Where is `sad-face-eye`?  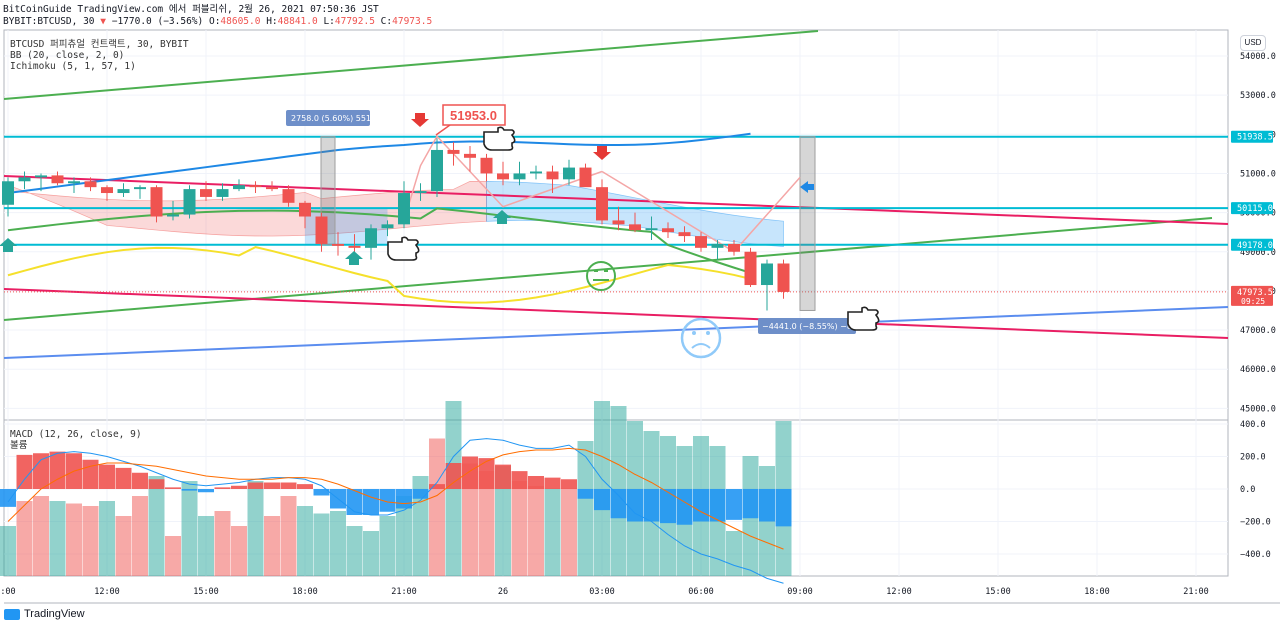 sad-face-eye is located at coordinates (708, 333).